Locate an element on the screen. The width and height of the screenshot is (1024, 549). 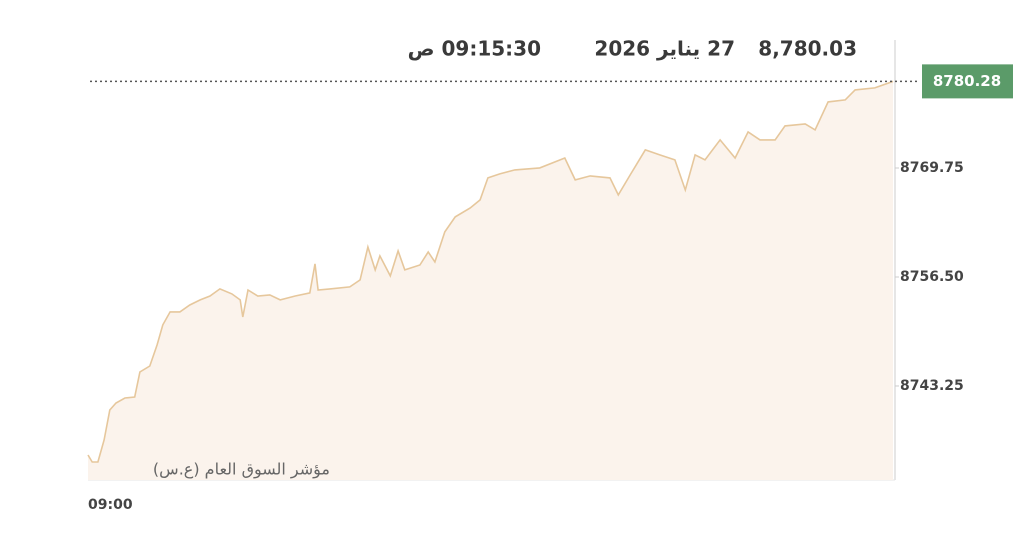
x-tick-label: 09:00 is located at coordinates (110, 505).